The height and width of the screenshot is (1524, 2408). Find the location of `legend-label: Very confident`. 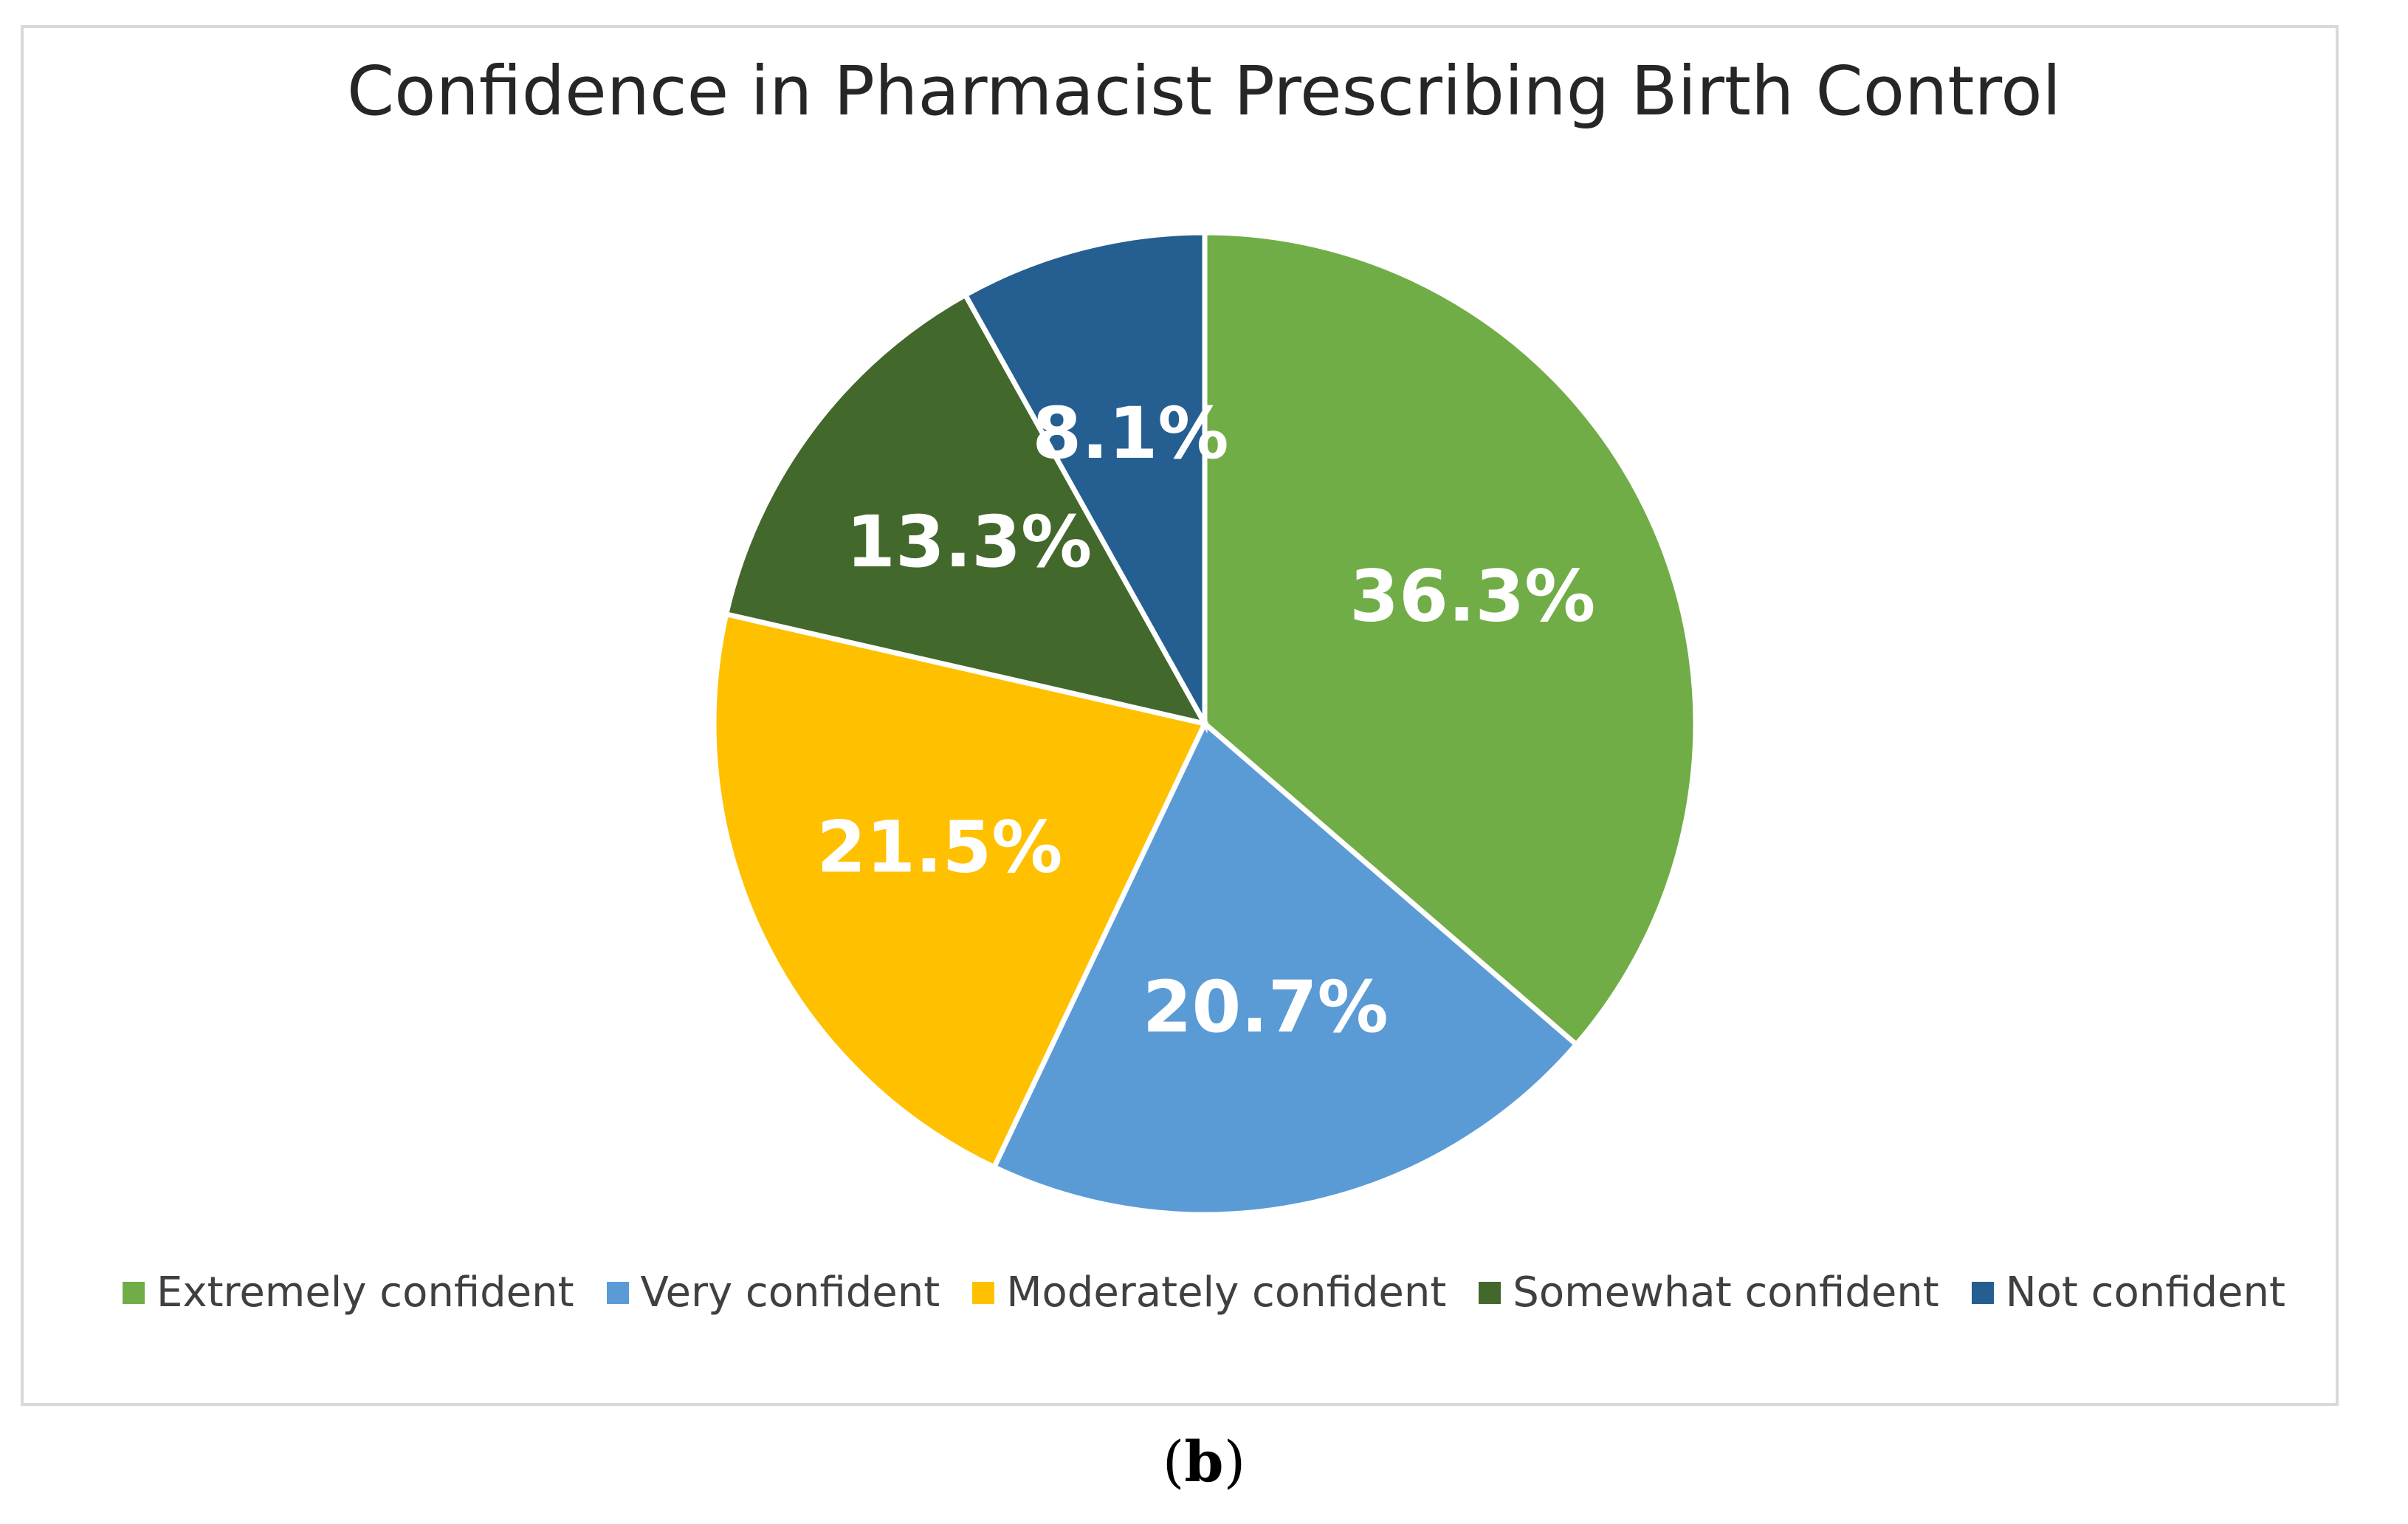

legend-label: Very confident is located at coordinates (790, 1293).